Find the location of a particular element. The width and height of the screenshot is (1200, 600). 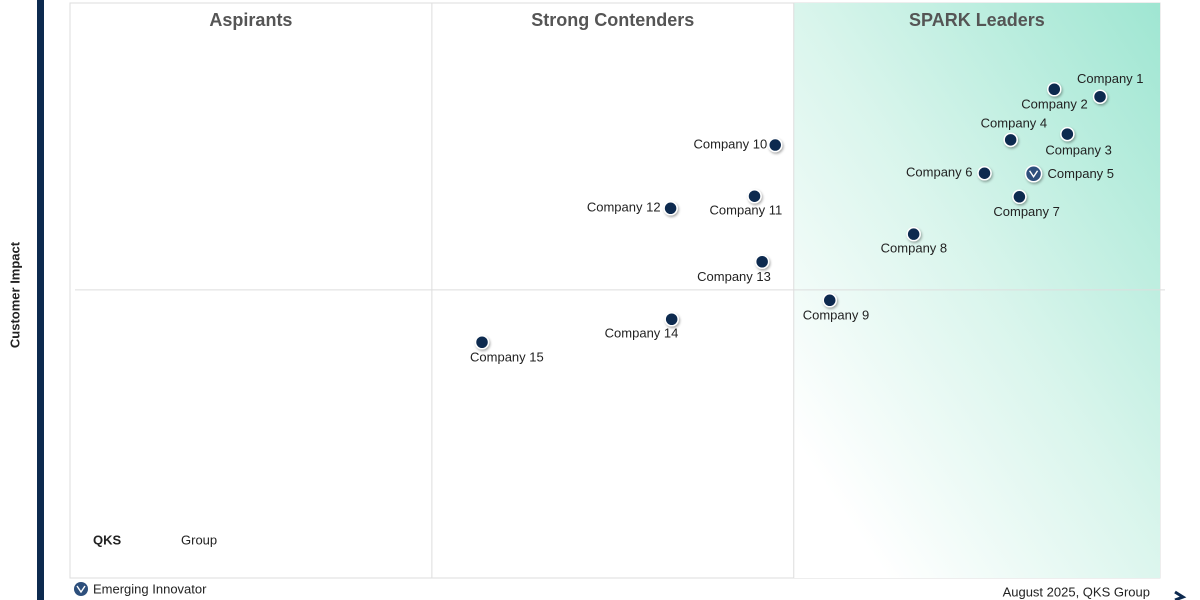

logo-light: Group is located at coordinates (199, 539).